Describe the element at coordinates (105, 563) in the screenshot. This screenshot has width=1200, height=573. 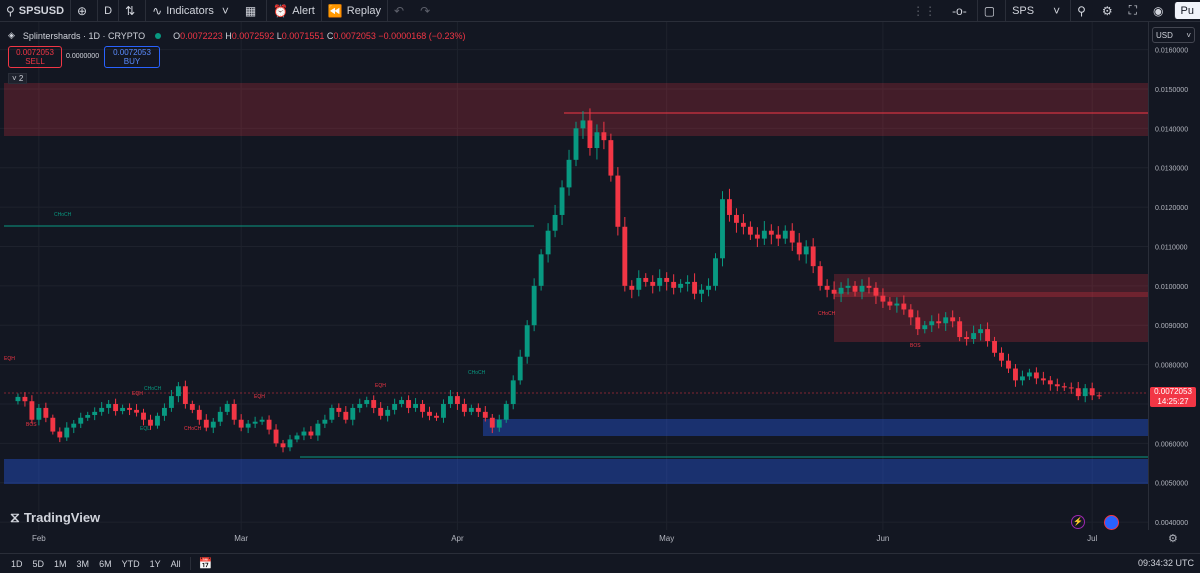
I see `range-button-6m: 6M` at that location.